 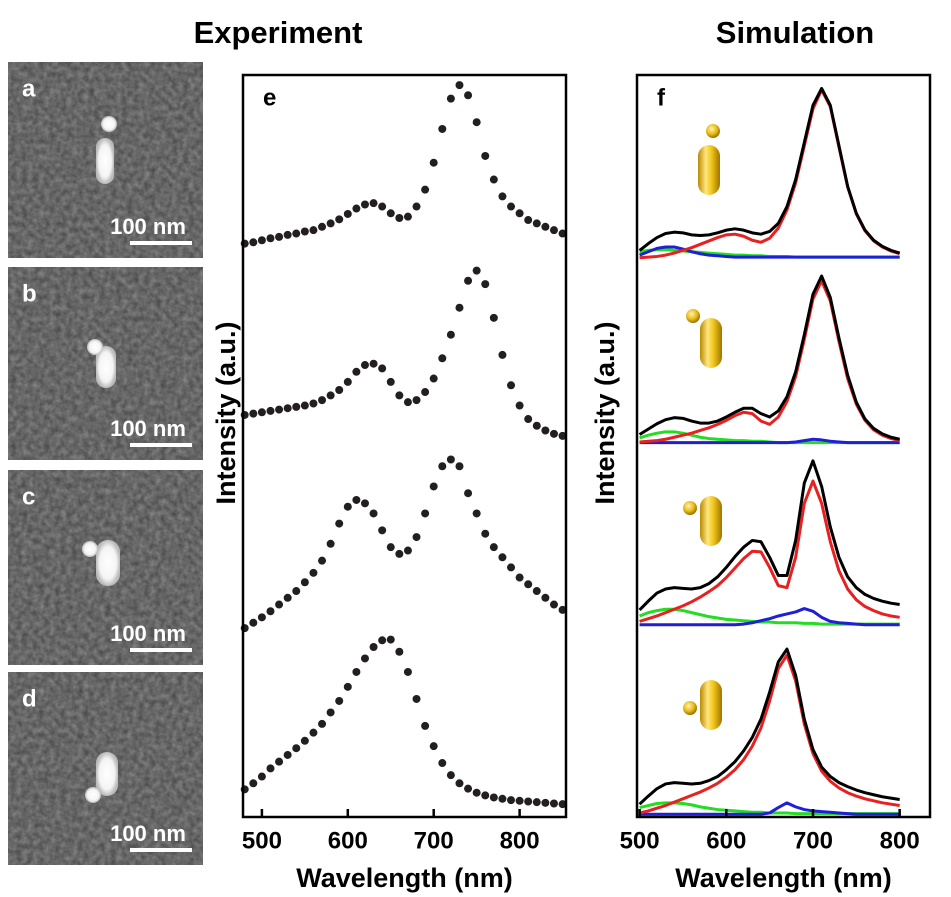 I want to click on x-tick-label: 600, so click(x=348, y=840).